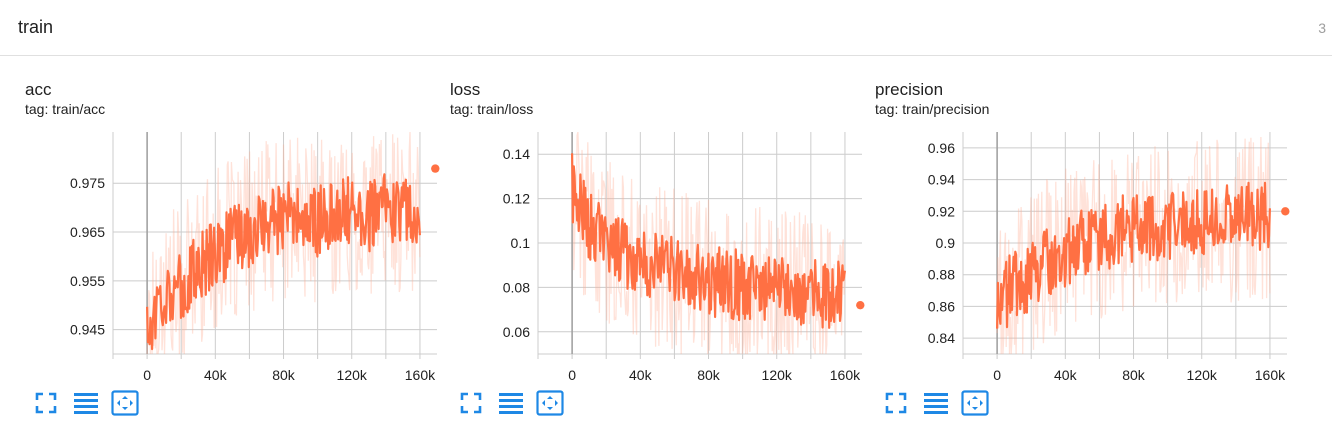  What do you see at coordinates (87, 330) in the screenshot?
I see `y-tick-label: 0.945` at bounding box center [87, 330].